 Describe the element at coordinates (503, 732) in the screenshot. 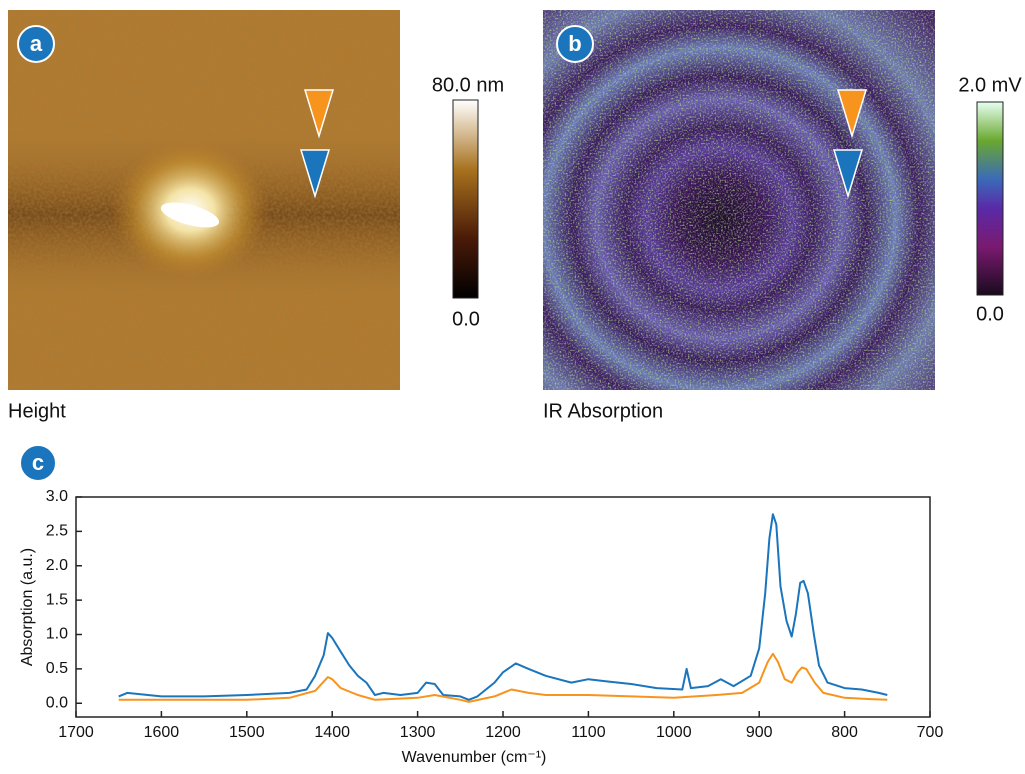

I see `x-tick-label: 1200` at that location.